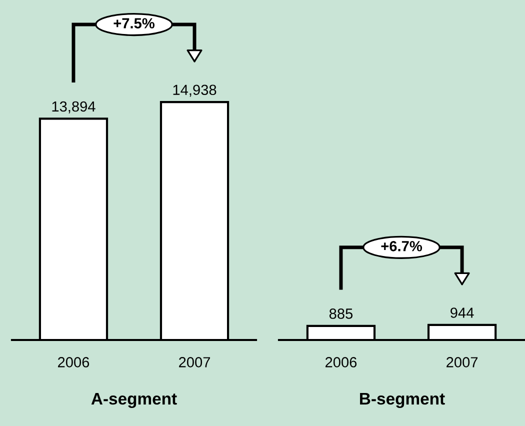 The image size is (525, 426). What do you see at coordinates (401, 246) in the screenshot?
I see `text: +6.7%` at bounding box center [401, 246].